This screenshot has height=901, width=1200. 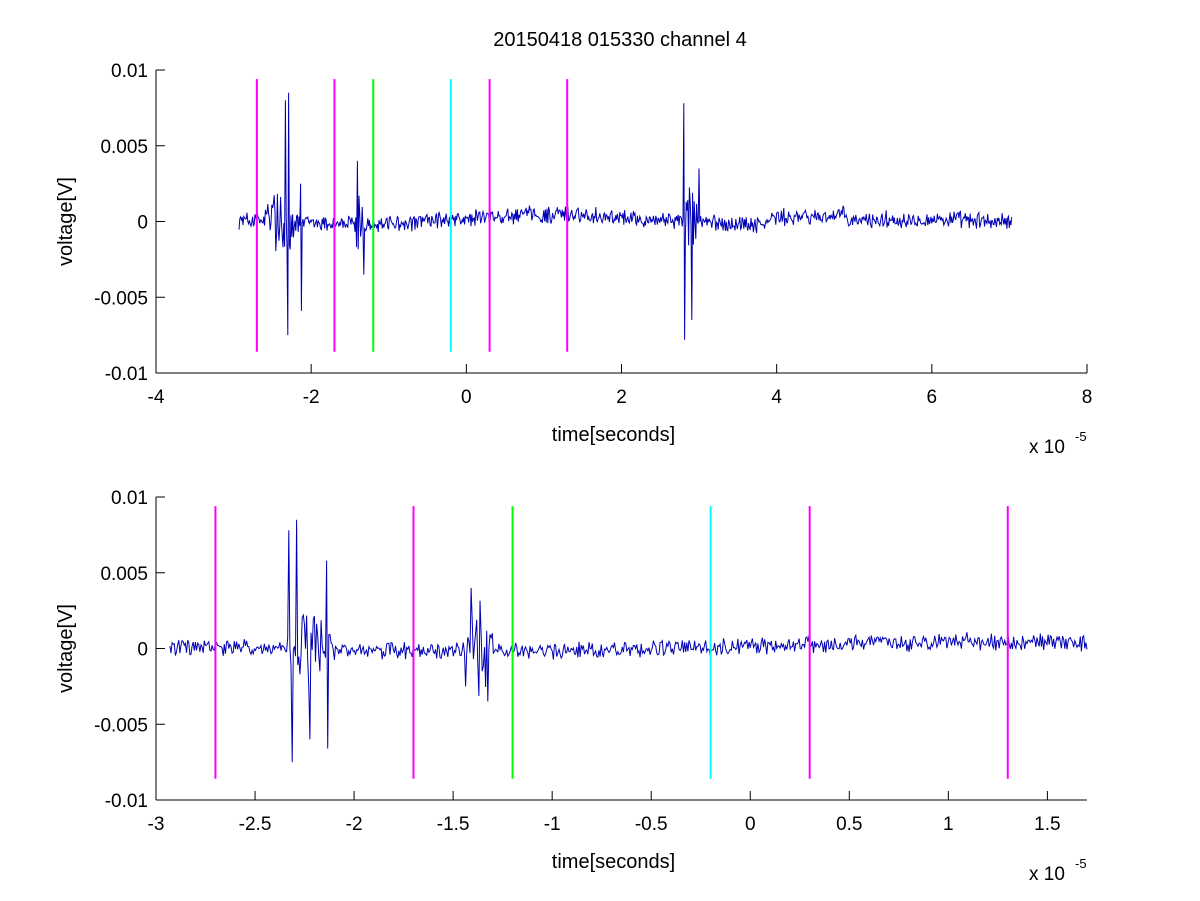 What do you see at coordinates (156, 397) in the screenshot?
I see `top-x-tick-label: -4` at bounding box center [156, 397].